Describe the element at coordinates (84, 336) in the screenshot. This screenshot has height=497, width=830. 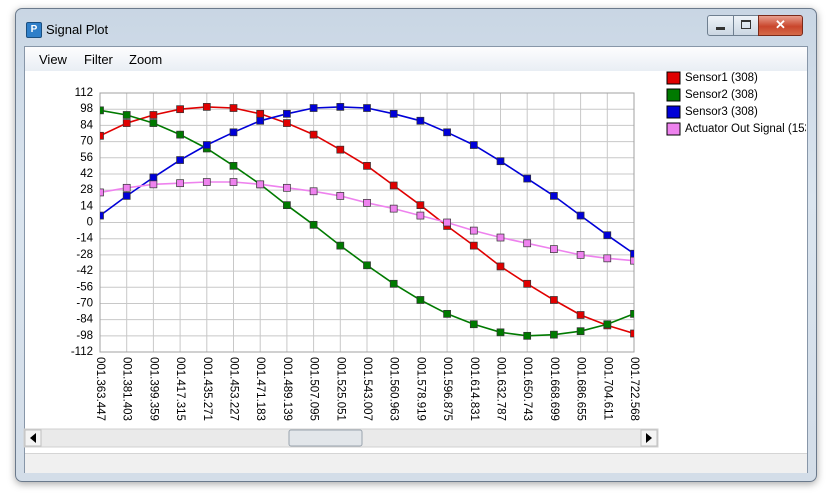
I see `y-tick-label: -98` at that location.